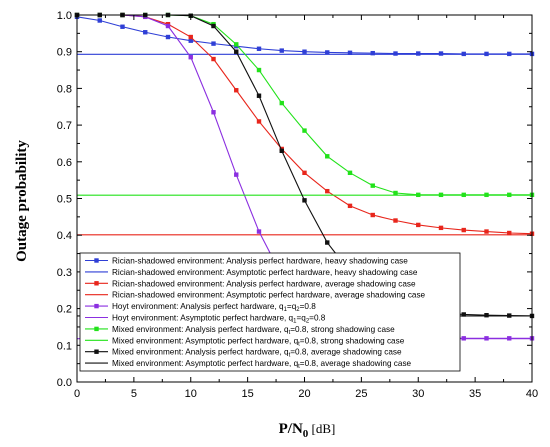 The image size is (550, 447). Describe the element at coordinates (64, 200) in the screenshot. I see `y-tick-label: 0.5` at that location.